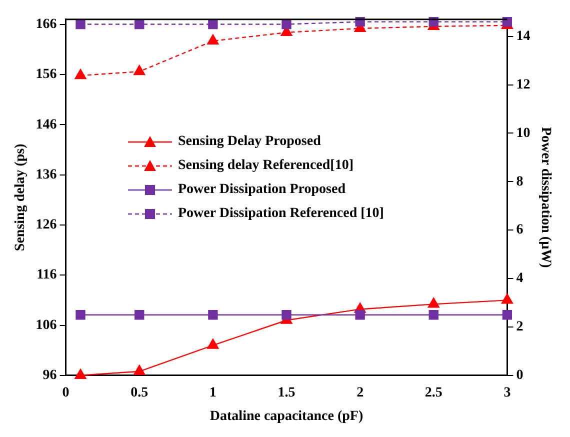  I want to click on x-axis-title: Dataline capacitance (pF), so click(287, 416).